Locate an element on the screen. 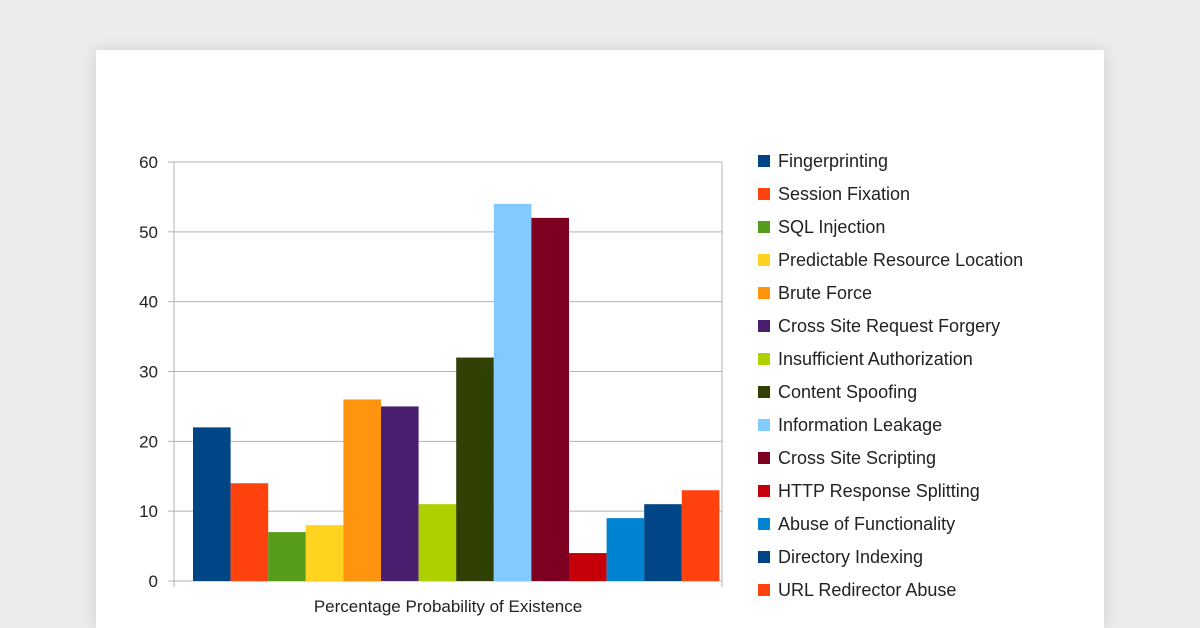  y-tick-label: 20 is located at coordinates (148, 441).